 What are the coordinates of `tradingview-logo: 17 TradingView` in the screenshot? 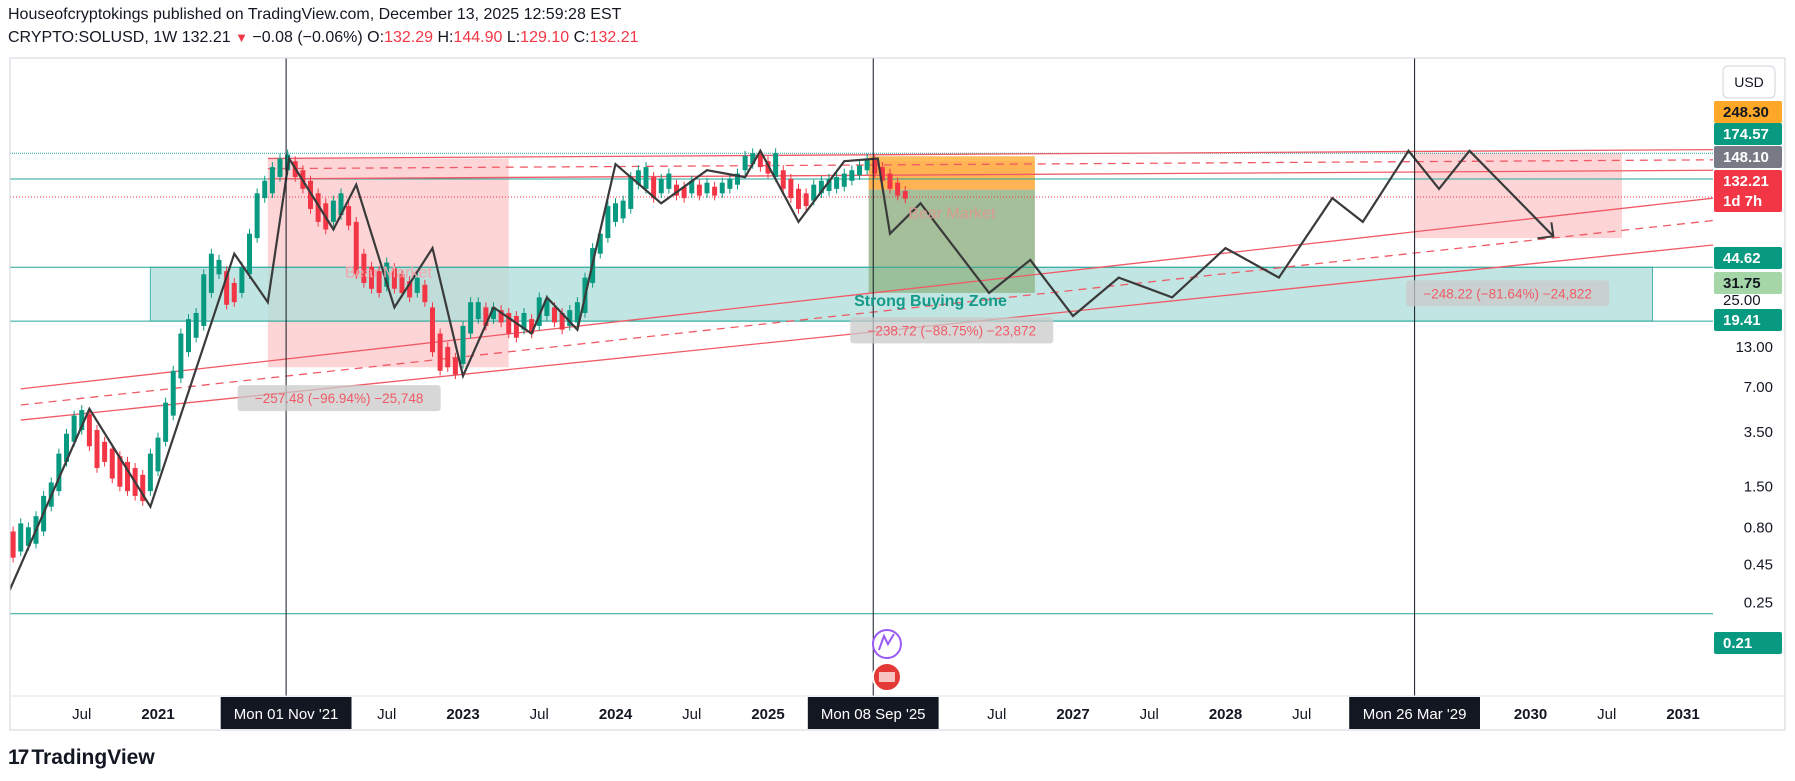 It's located at (81, 758).